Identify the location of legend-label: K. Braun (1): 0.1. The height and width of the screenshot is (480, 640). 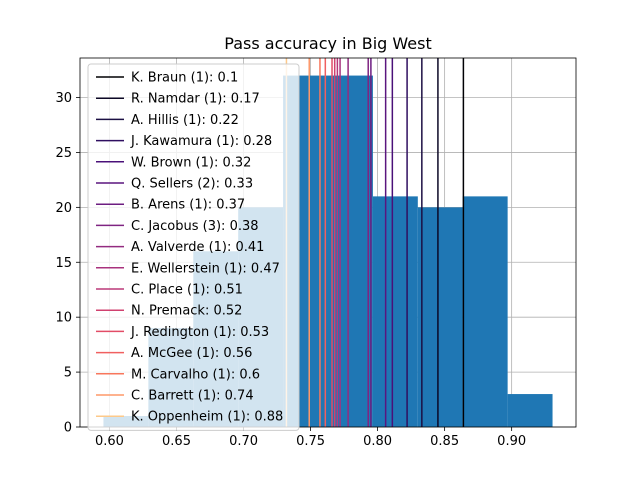
(184, 78).